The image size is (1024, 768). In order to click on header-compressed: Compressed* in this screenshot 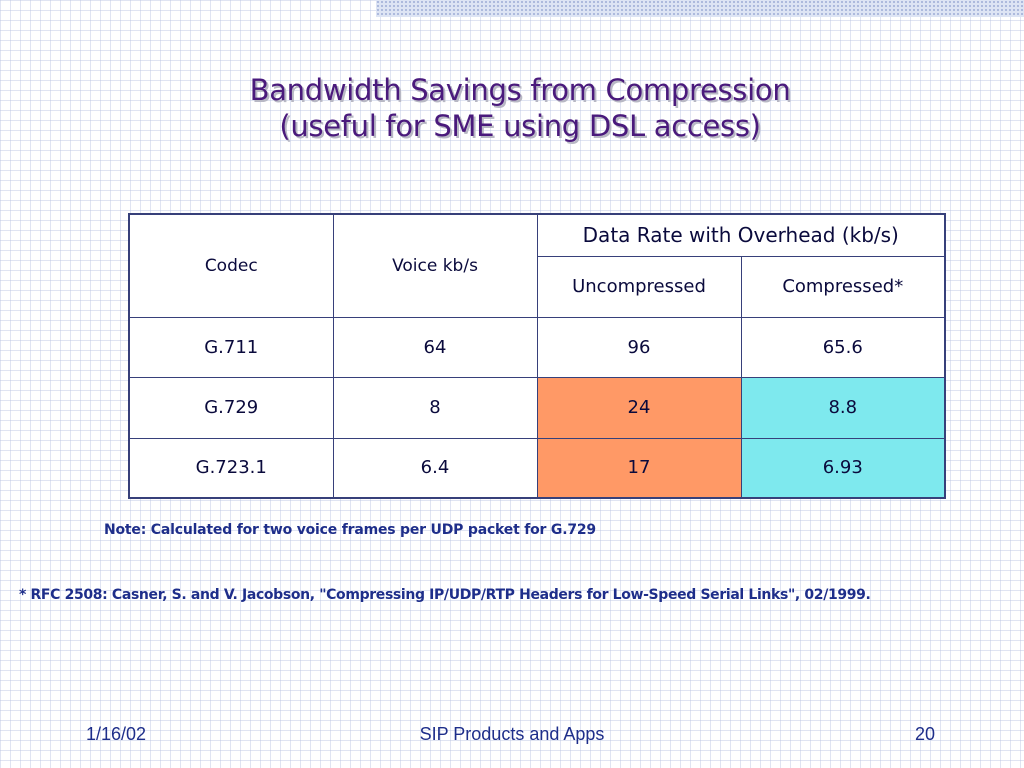, I will do `click(843, 286)`.